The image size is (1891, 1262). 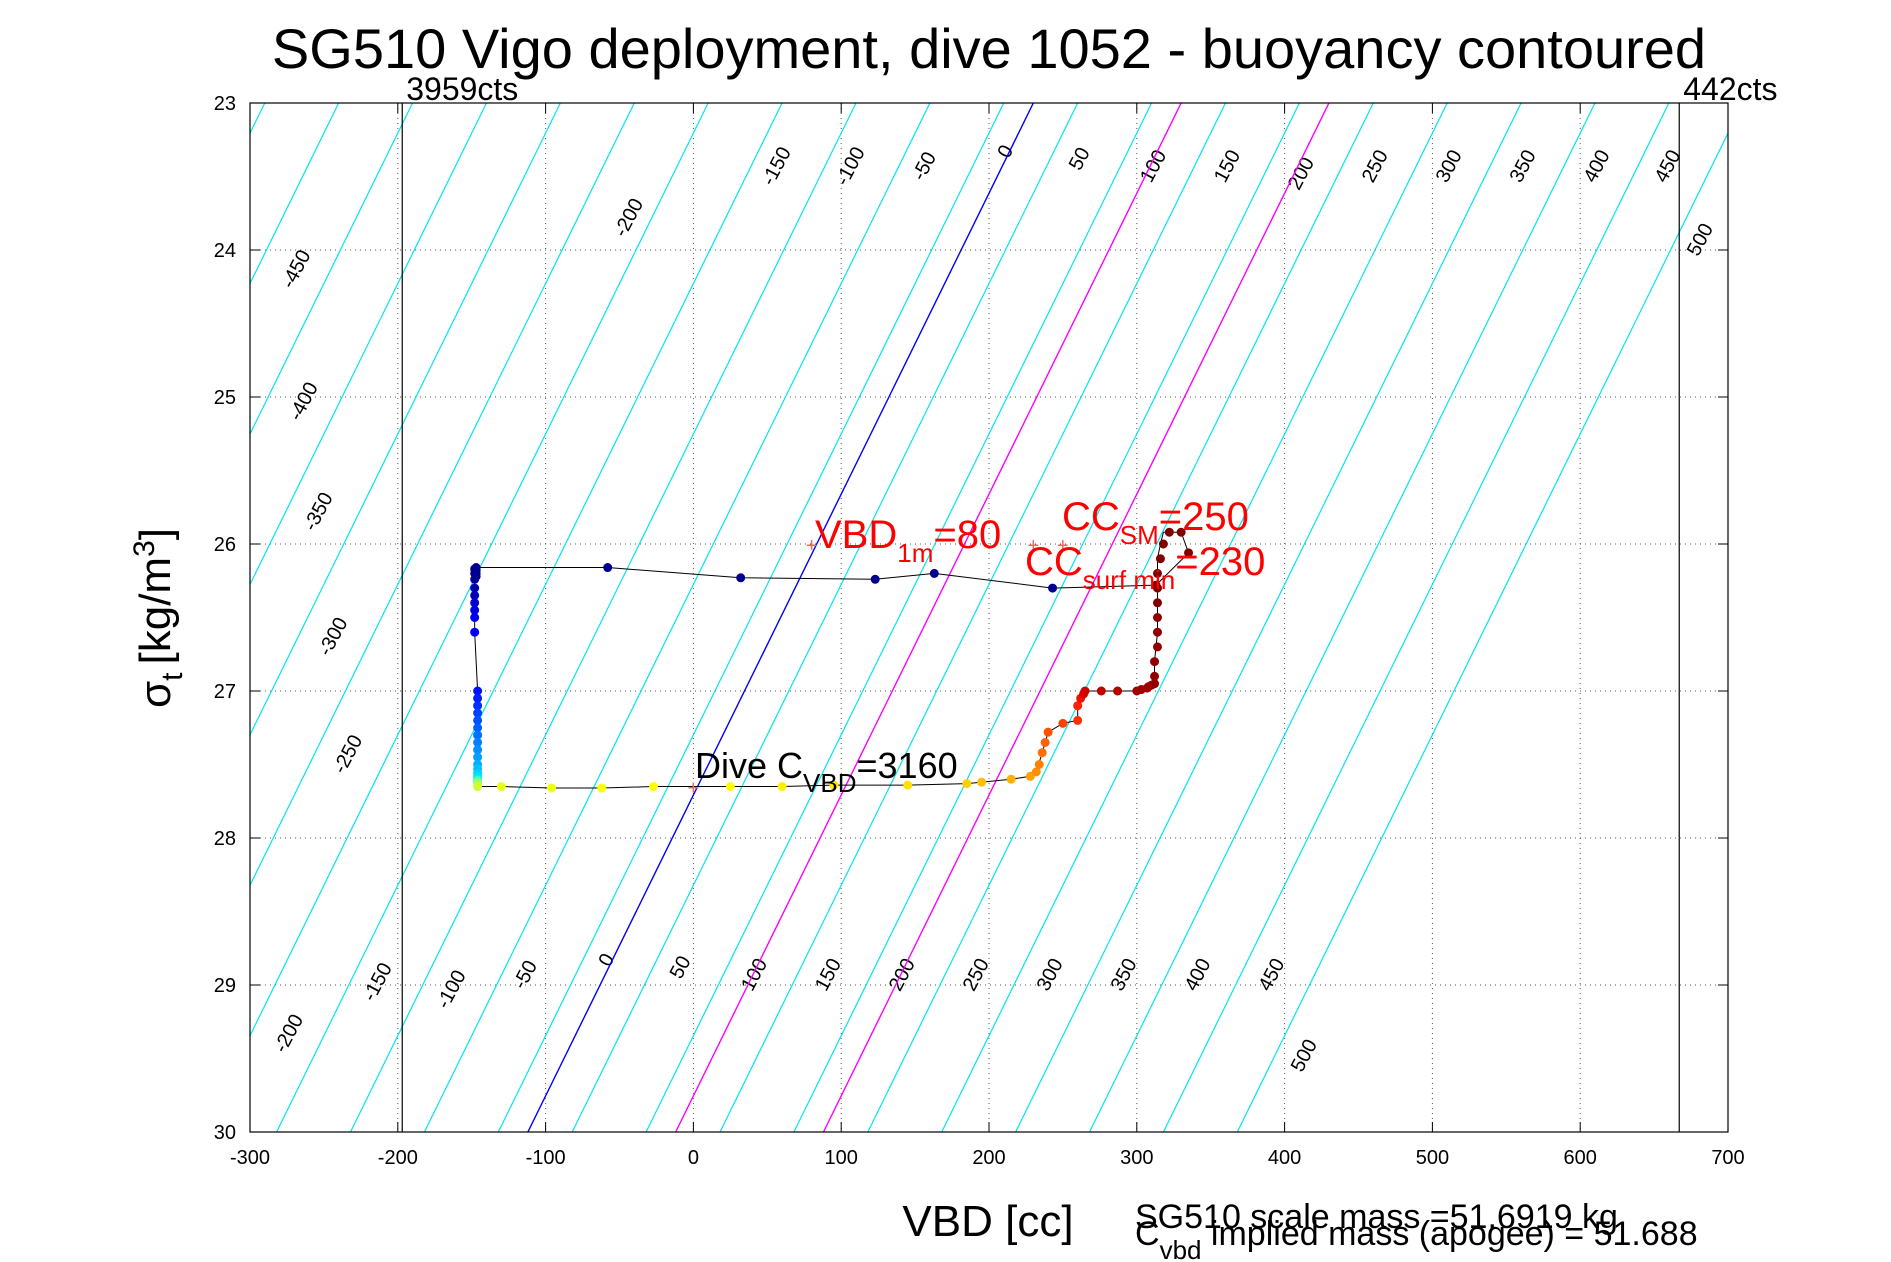 I want to click on dive-cvbd-value: =3160, so click(x=907, y=765).